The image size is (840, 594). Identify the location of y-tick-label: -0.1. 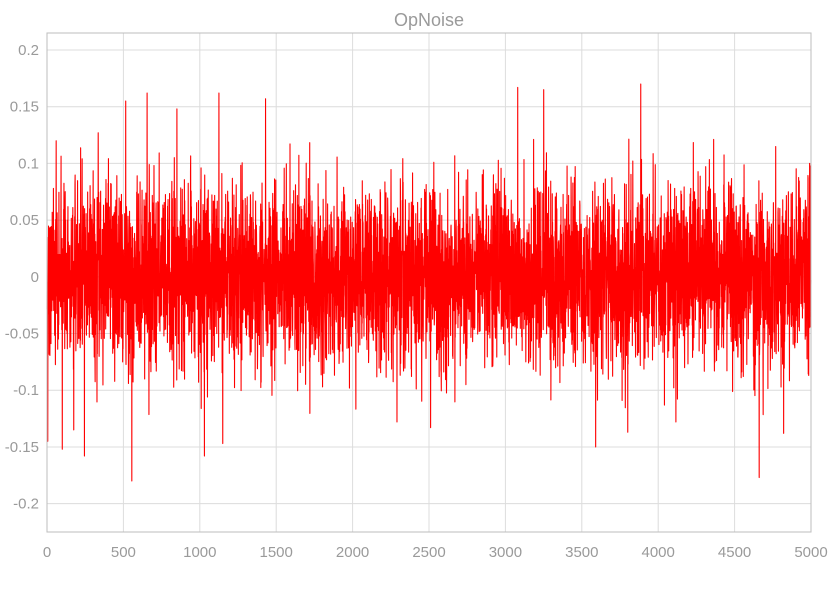
(26, 390).